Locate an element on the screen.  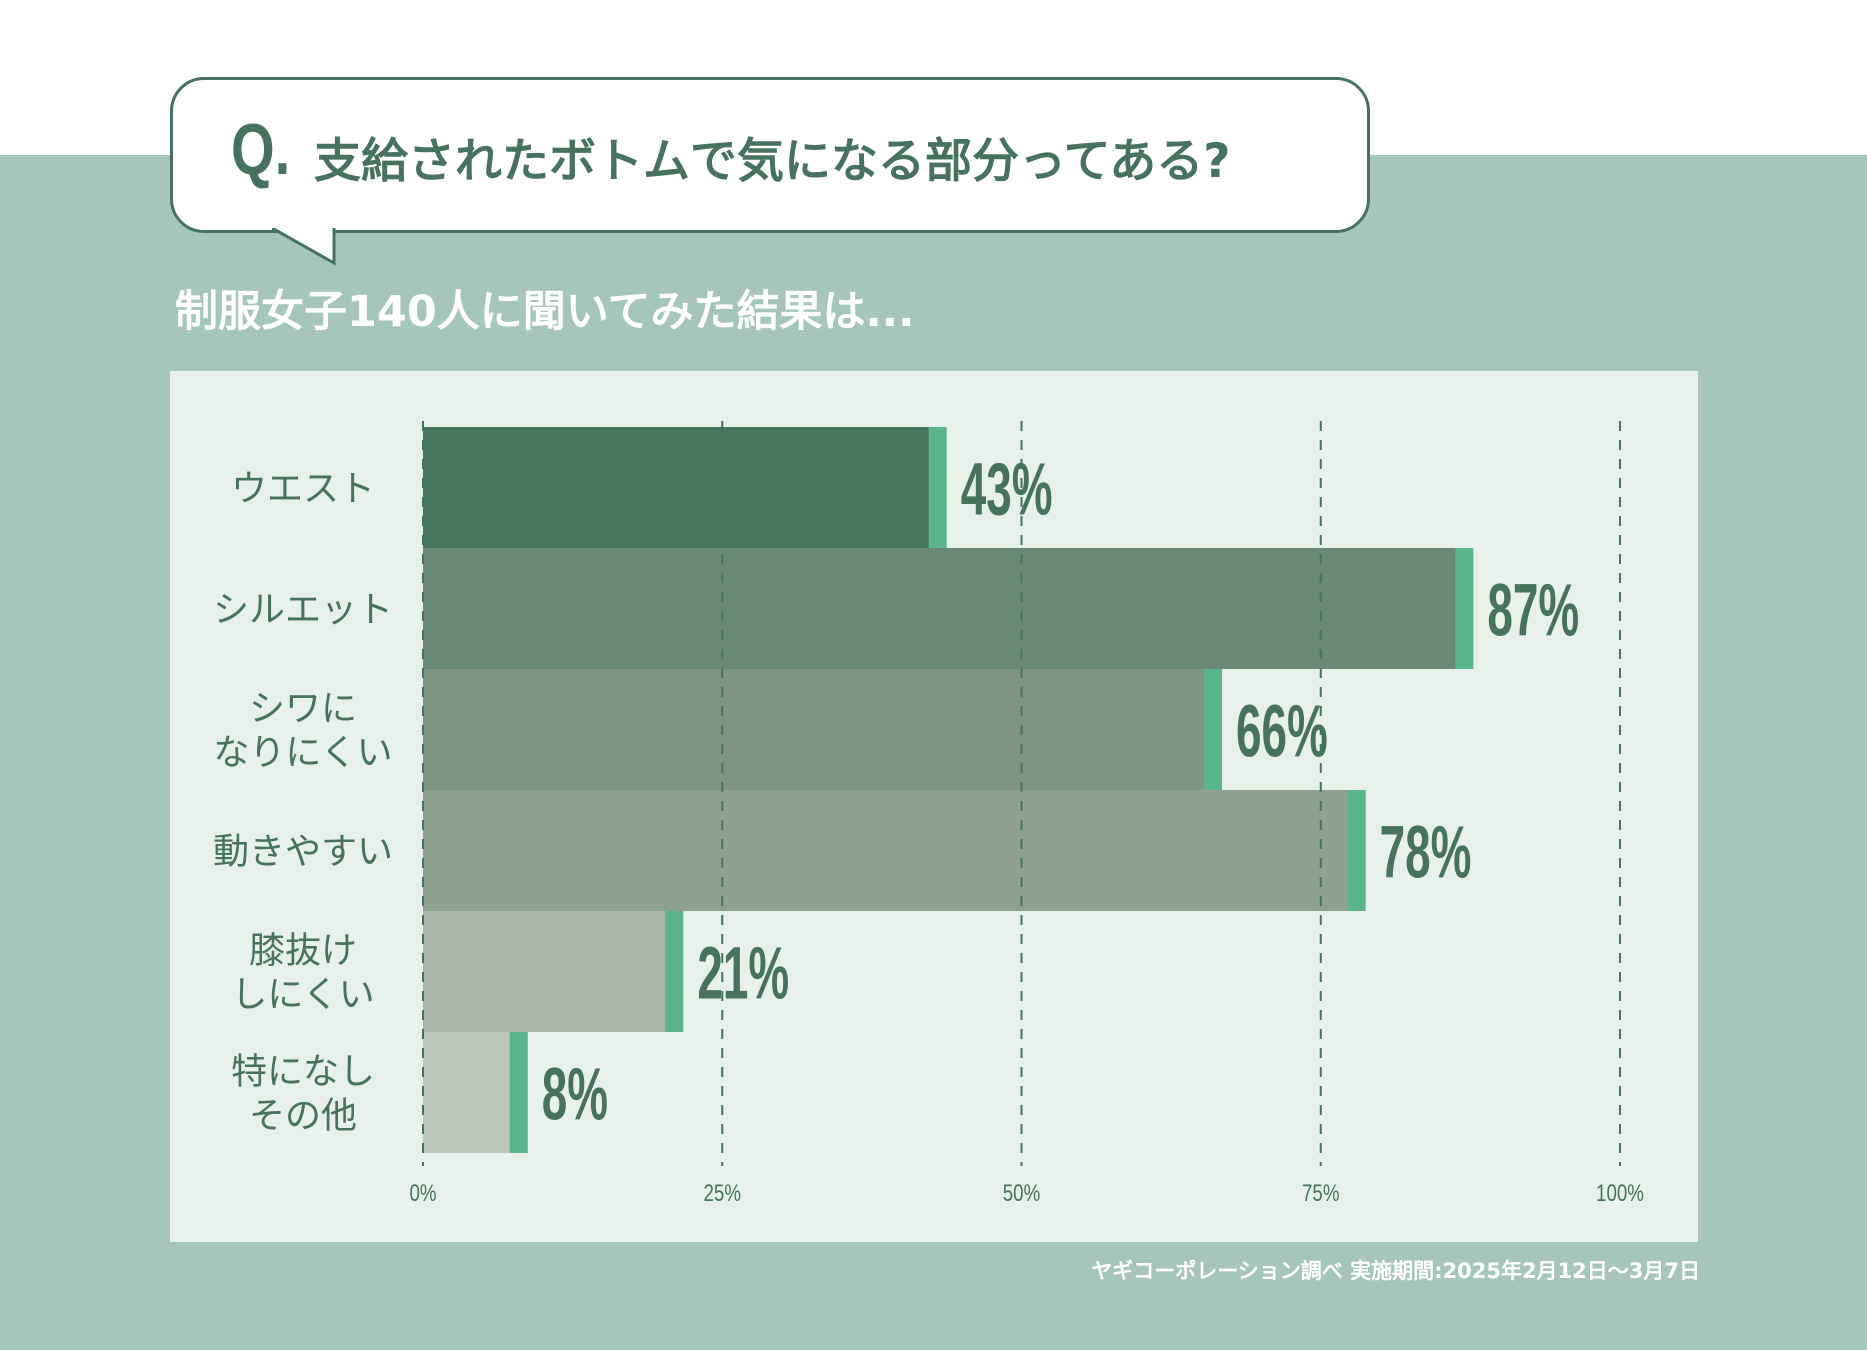
value-label: 21% is located at coordinates (743, 973).